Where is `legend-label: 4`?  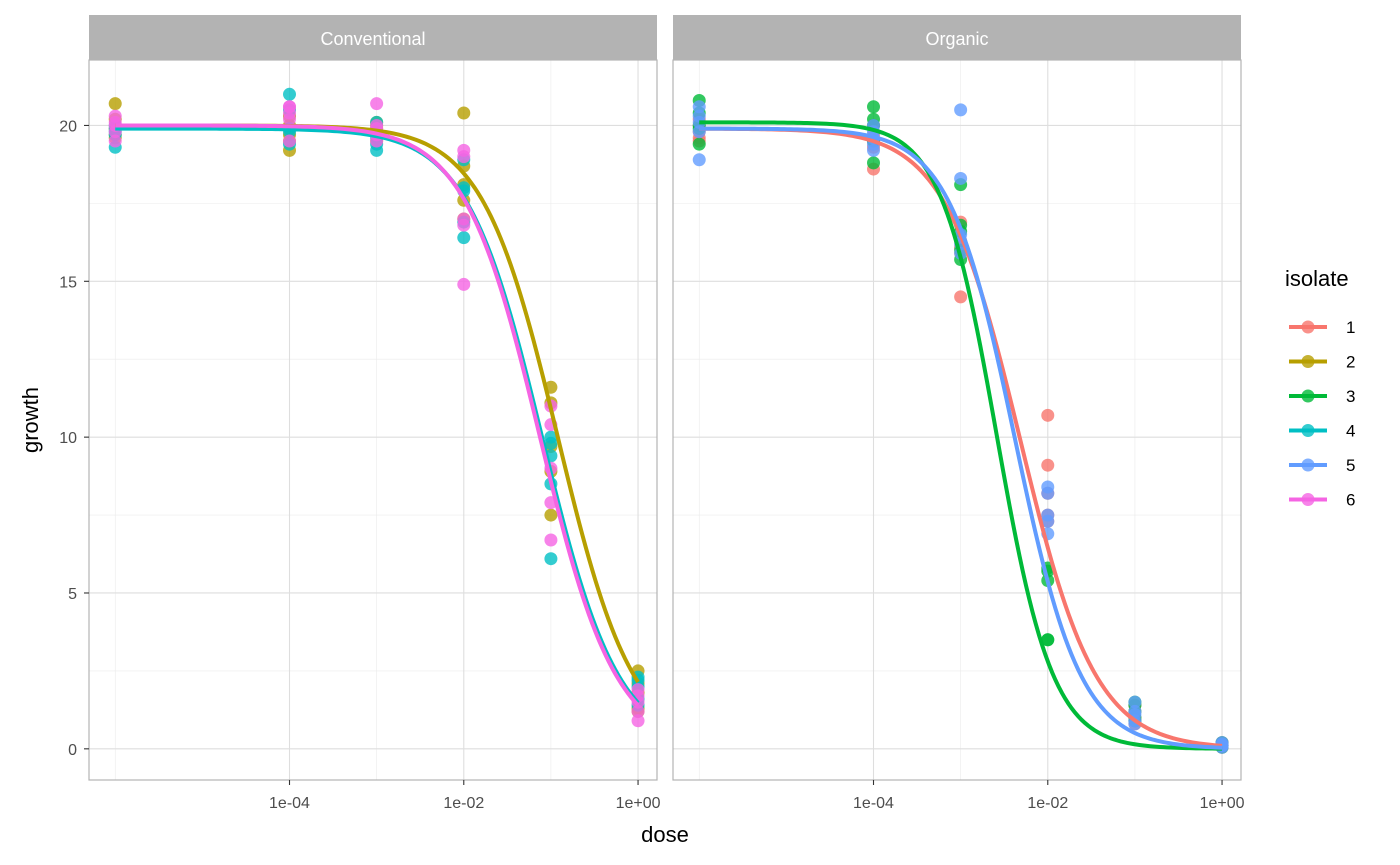
legend-label: 4 is located at coordinates (1350, 431).